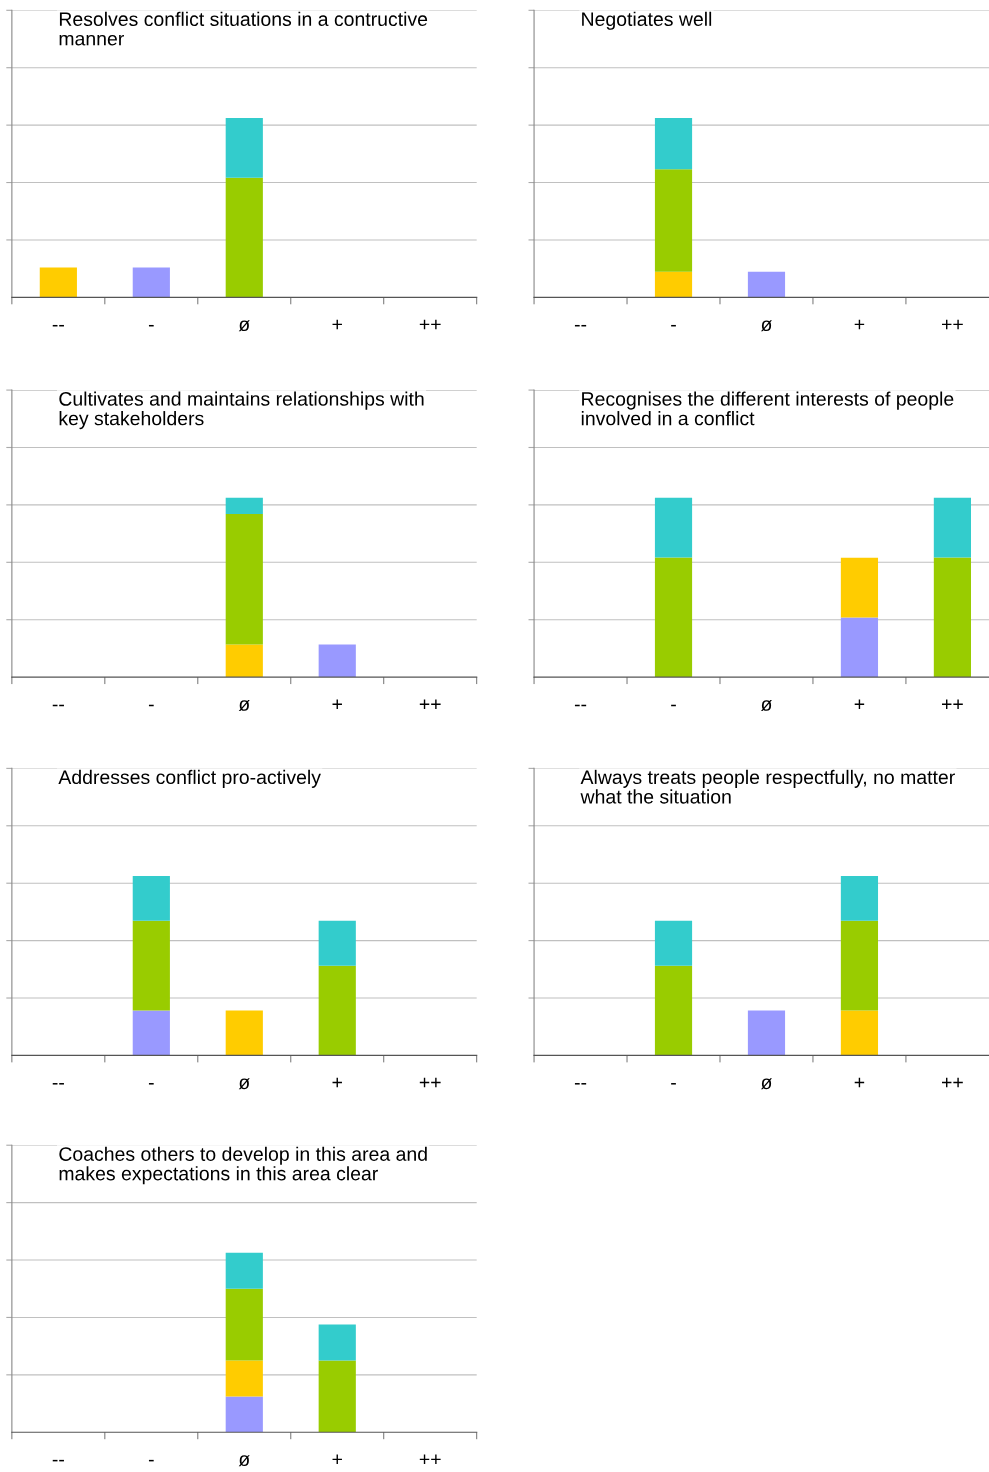 The image size is (989, 1472). Describe the element at coordinates (647, 20) in the screenshot. I see `chart-title: Negotiates well` at that location.